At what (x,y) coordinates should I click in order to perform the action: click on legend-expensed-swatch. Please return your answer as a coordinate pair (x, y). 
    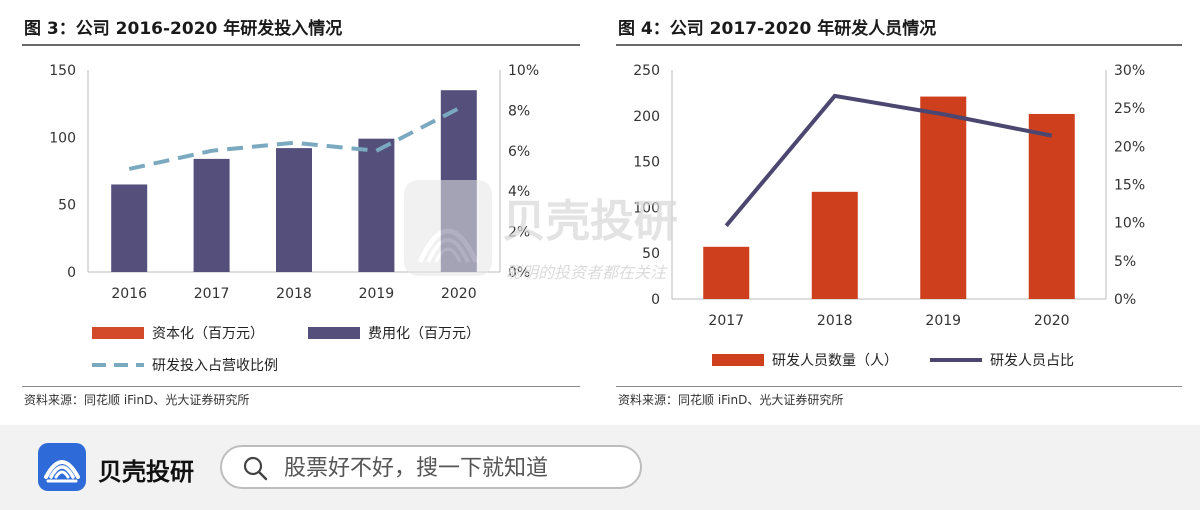
    Looking at the image, I should click on (334, 333).